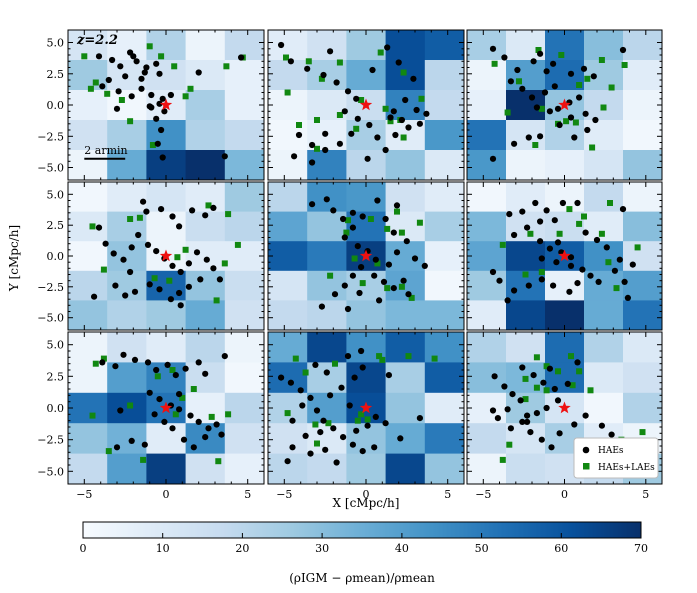 This screenshot has height=593, width=697. Describe the element at coordinates (50, 318) in the screenshot. I see `y-tick-label: −5.0` at that location.